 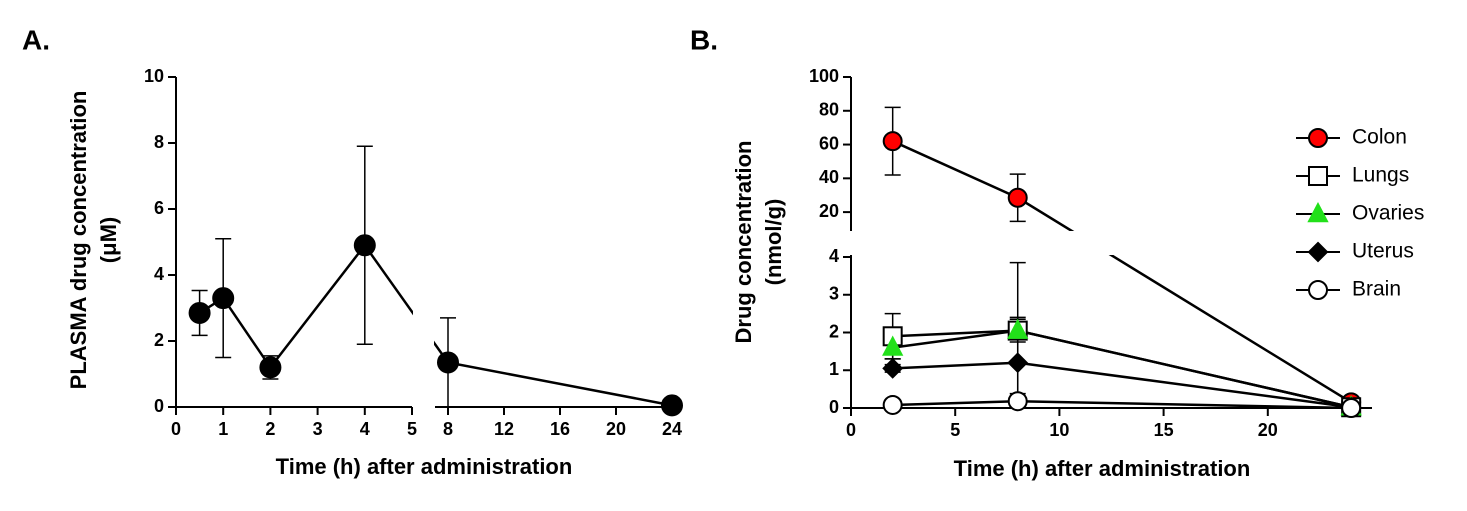 What do you see at coordinates (108, 240) in the screenshot?
I see `y-axis-title: (μM)` at bounding box center [108, 240].